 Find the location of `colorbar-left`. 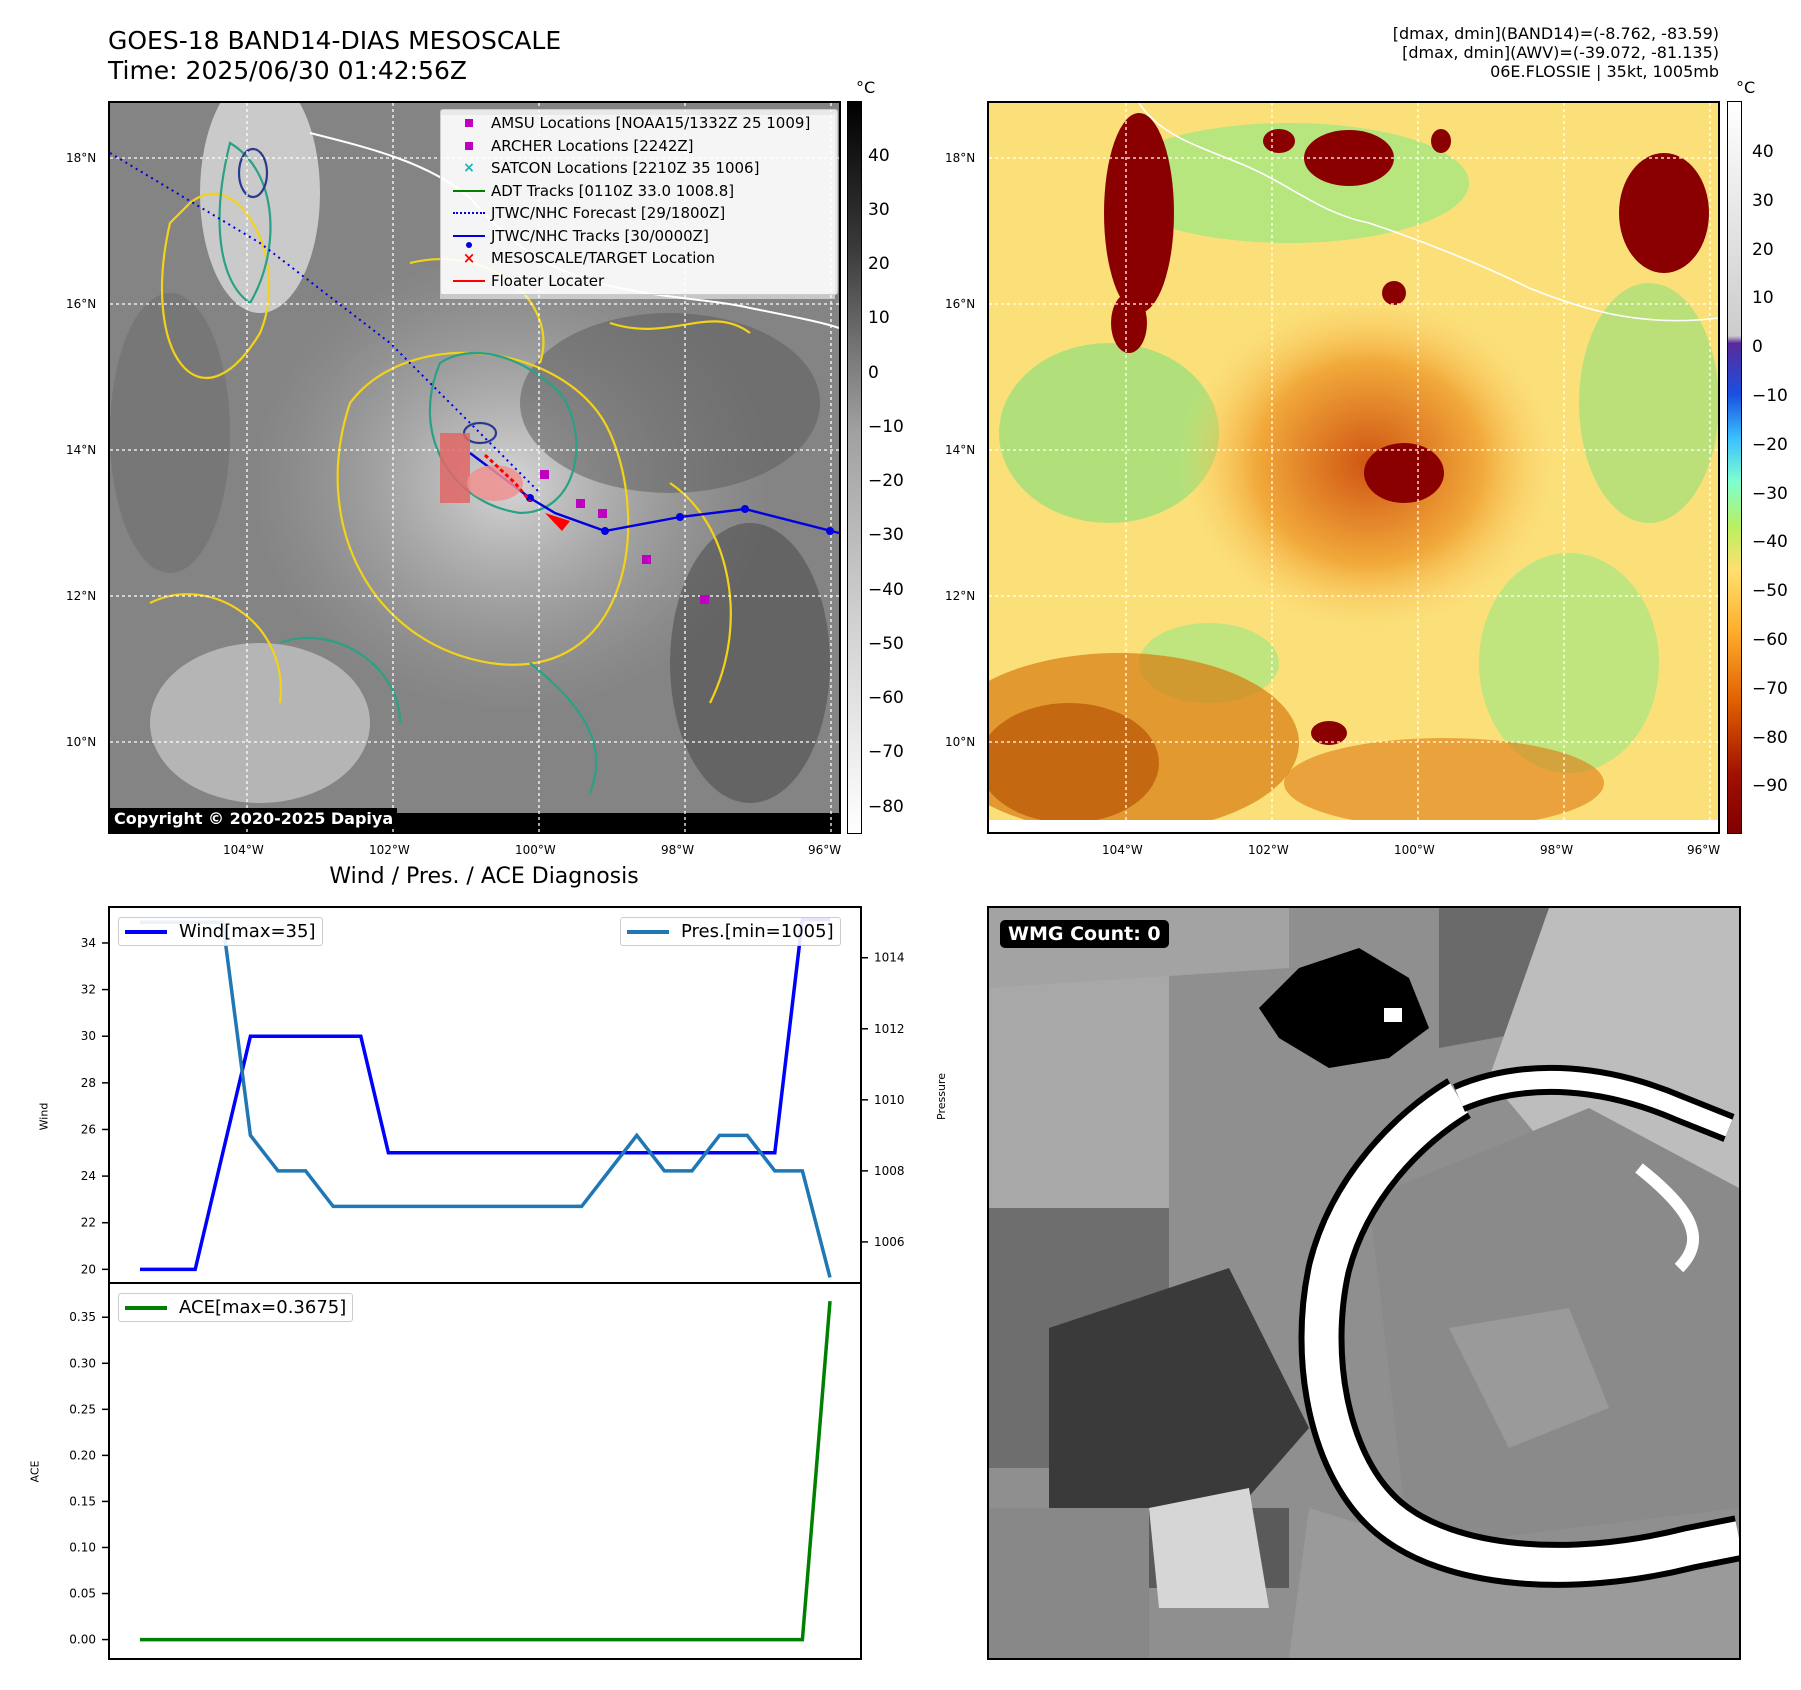

colorbar-left is located at coordinates (854, 467).